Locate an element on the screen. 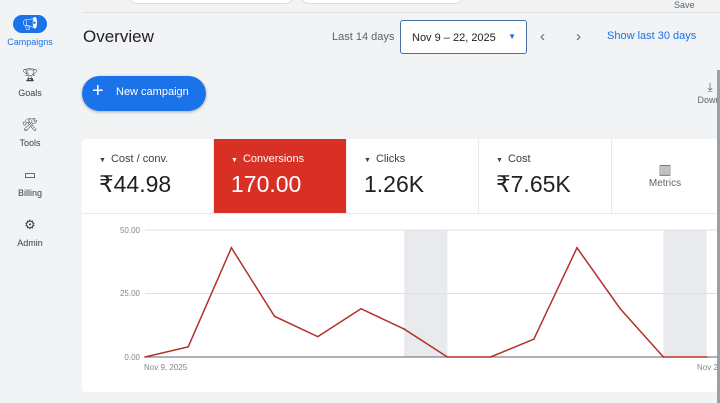 The height and width of the screenshot is (403, 720). sidebar-item-admin: ⚙ Admin is located at coordinates (30, 232).